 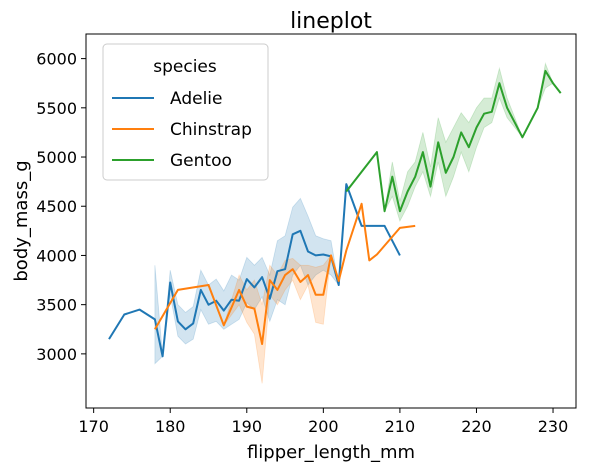 I want to click on x-tick-label: 210, so click(x=400, y=426).